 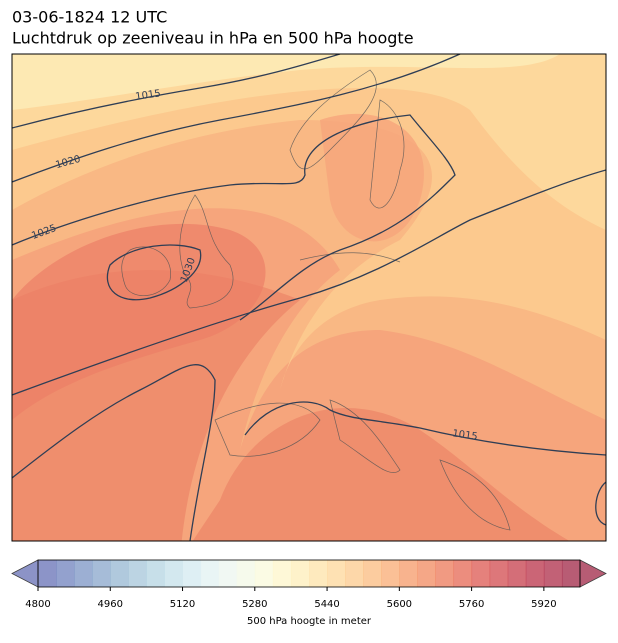 I want to click on colorbar-label: 500 hPa hoogte in meter, so click(x=309, y=621).